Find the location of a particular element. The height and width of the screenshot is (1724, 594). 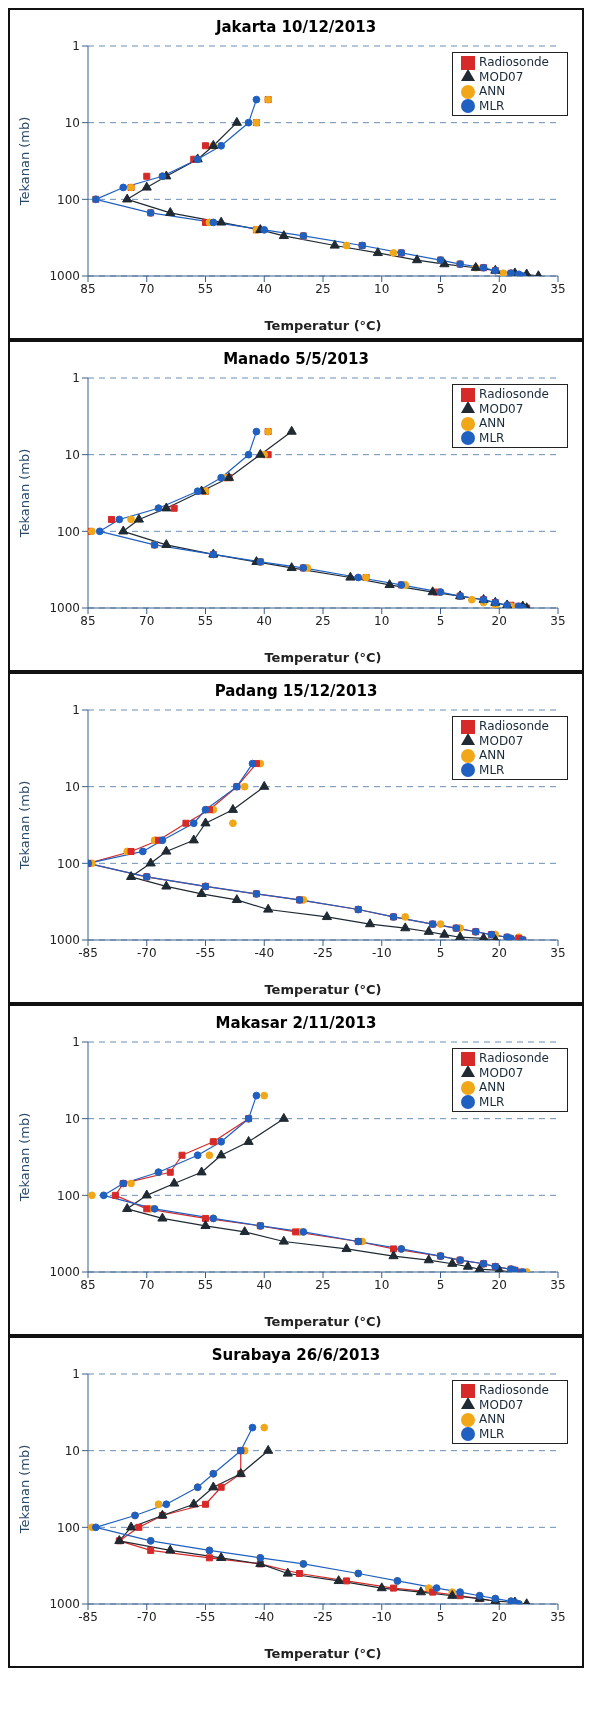

chart-title: Jakarta 10/12/2013 is located at coordinates (296, 27).